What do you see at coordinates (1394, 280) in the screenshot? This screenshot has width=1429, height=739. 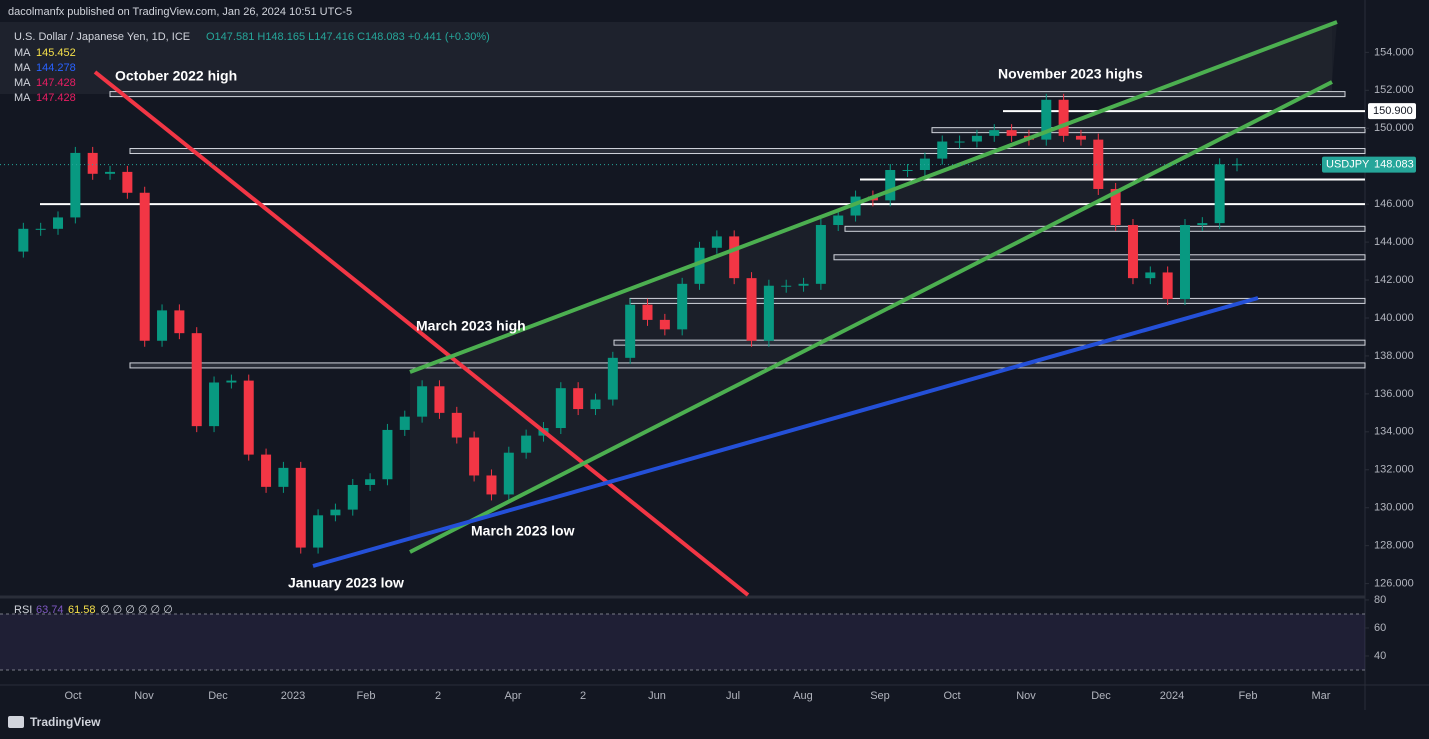 I see `y-tick-label: 142.000` at bounding box center [1394, 280].